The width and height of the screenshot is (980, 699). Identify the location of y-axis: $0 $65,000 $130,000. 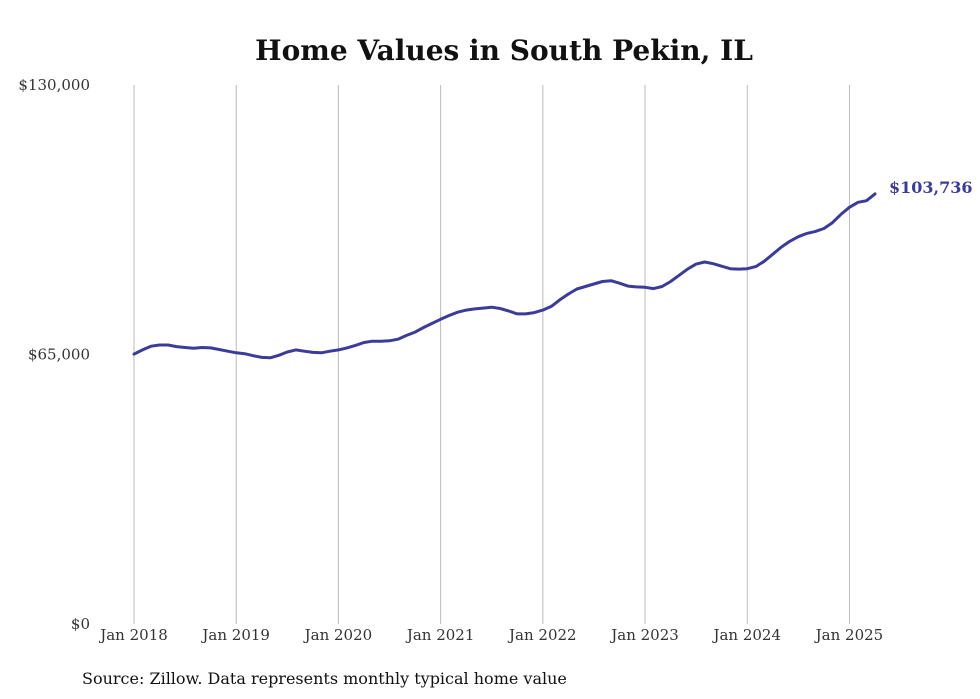
(54, 354).